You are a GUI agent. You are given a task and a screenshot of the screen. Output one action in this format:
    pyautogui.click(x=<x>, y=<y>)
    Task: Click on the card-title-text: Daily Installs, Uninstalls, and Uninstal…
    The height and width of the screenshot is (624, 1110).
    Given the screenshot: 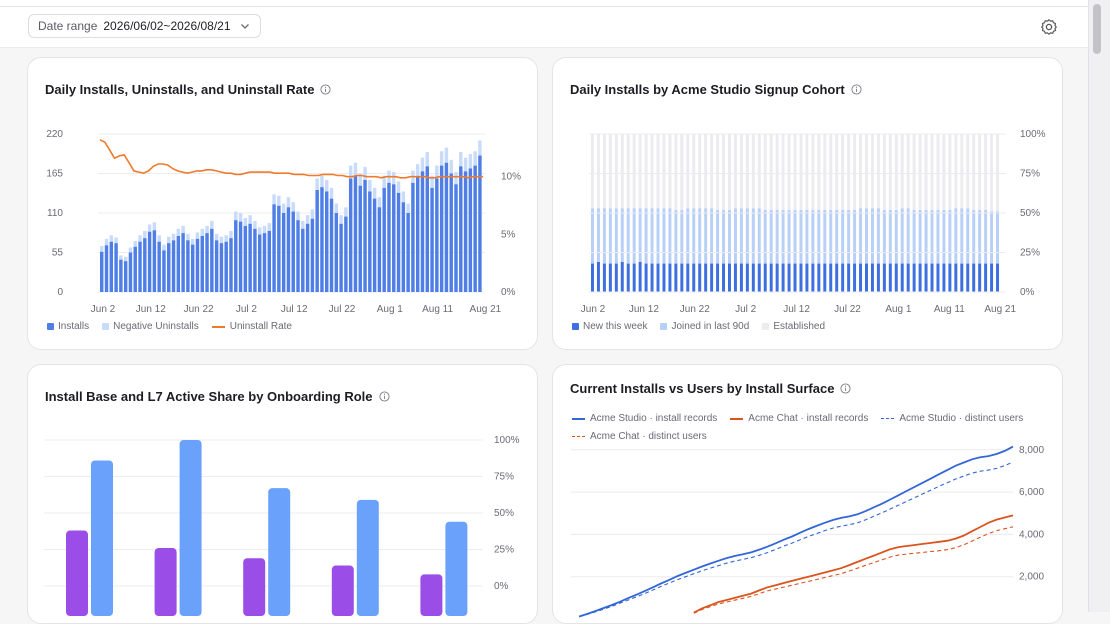 What is the action you would take?
    pyautogui.click(x=180, y=89)
    